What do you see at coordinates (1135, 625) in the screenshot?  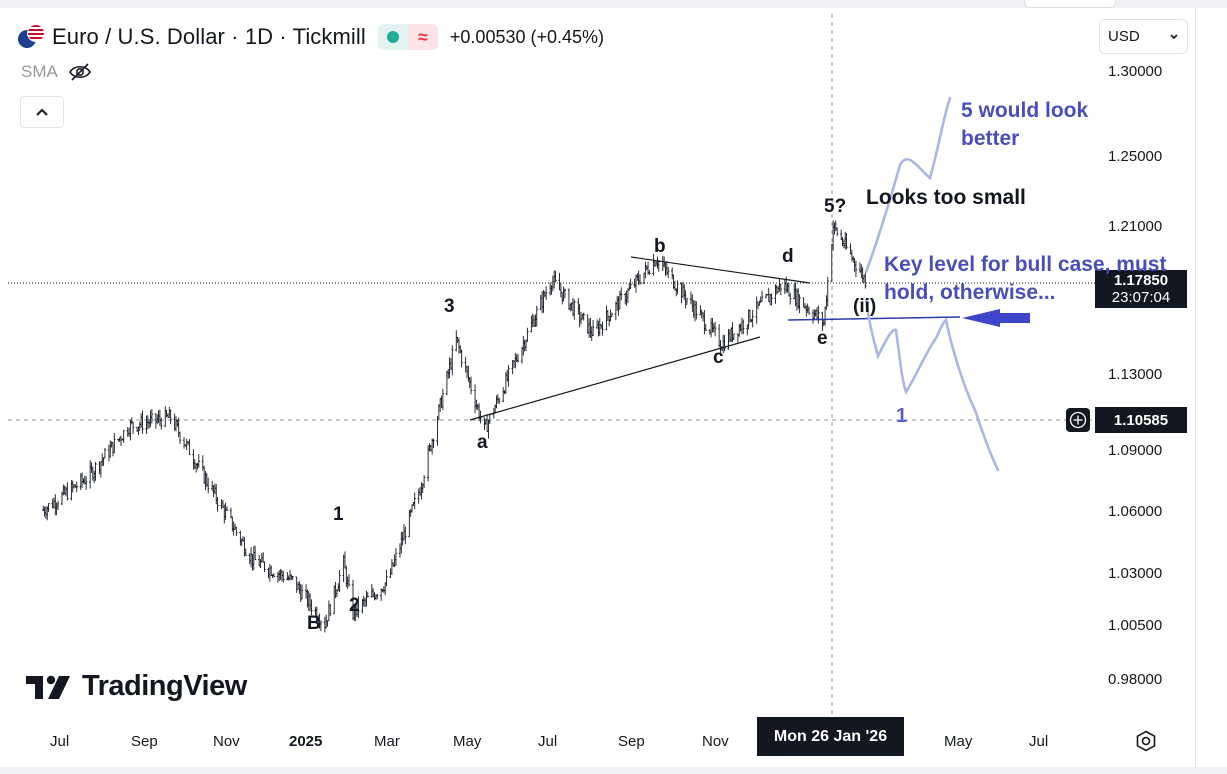 I see `price-tick: 1.00500` at bounding box center [1135, 625].